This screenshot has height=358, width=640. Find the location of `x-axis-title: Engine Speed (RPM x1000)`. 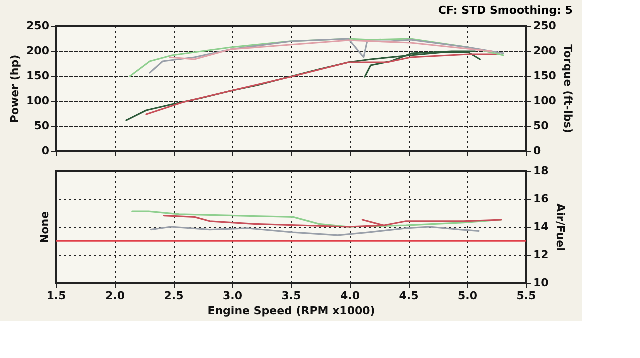

x-axis-title: Engine Speed (RPM x1000) is located at coordinates (292, 311).